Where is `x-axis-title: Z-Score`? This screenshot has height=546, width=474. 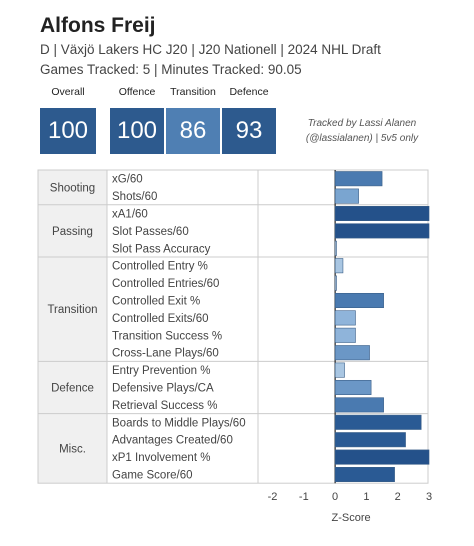 x-axis-title: Z-Score is located at coordinates (351, 518).